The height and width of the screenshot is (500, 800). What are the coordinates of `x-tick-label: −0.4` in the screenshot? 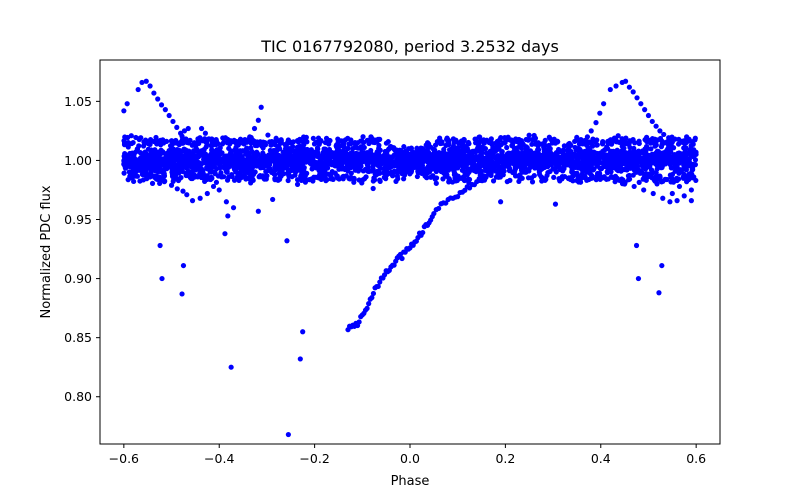 It's located at (219, 458).